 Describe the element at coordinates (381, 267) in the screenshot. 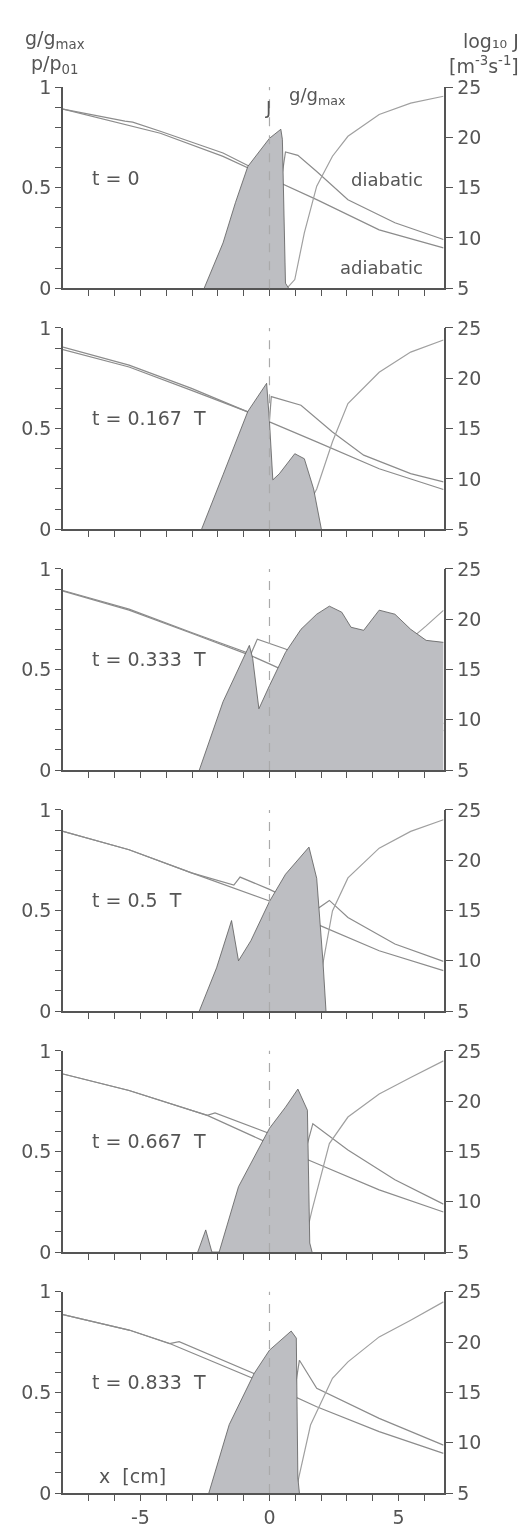

I see `series-label: adiabatic` at that location.